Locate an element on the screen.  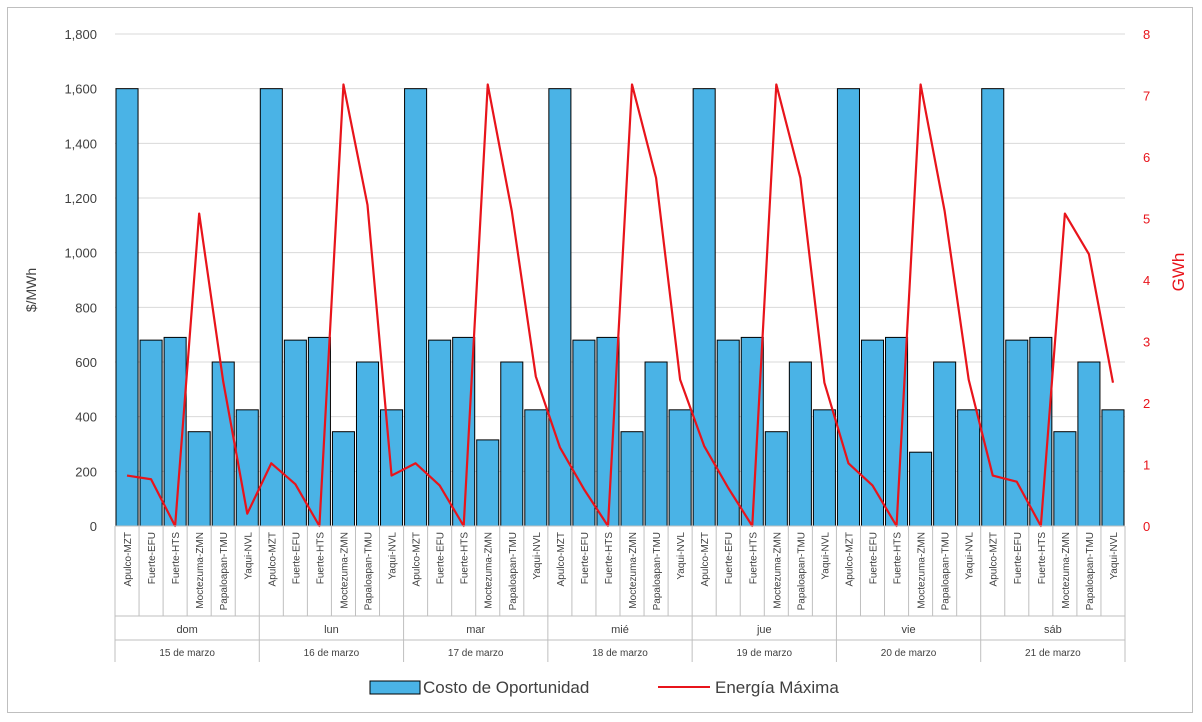
y-tick-label: 0 is located at coordinates (93, 526).